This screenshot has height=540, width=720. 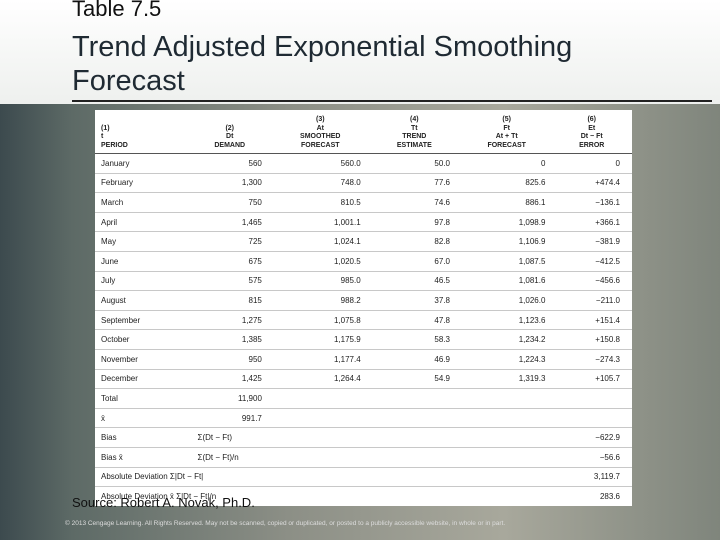 I want to click on cell: 1,026.0, so click(x=509, y=300).